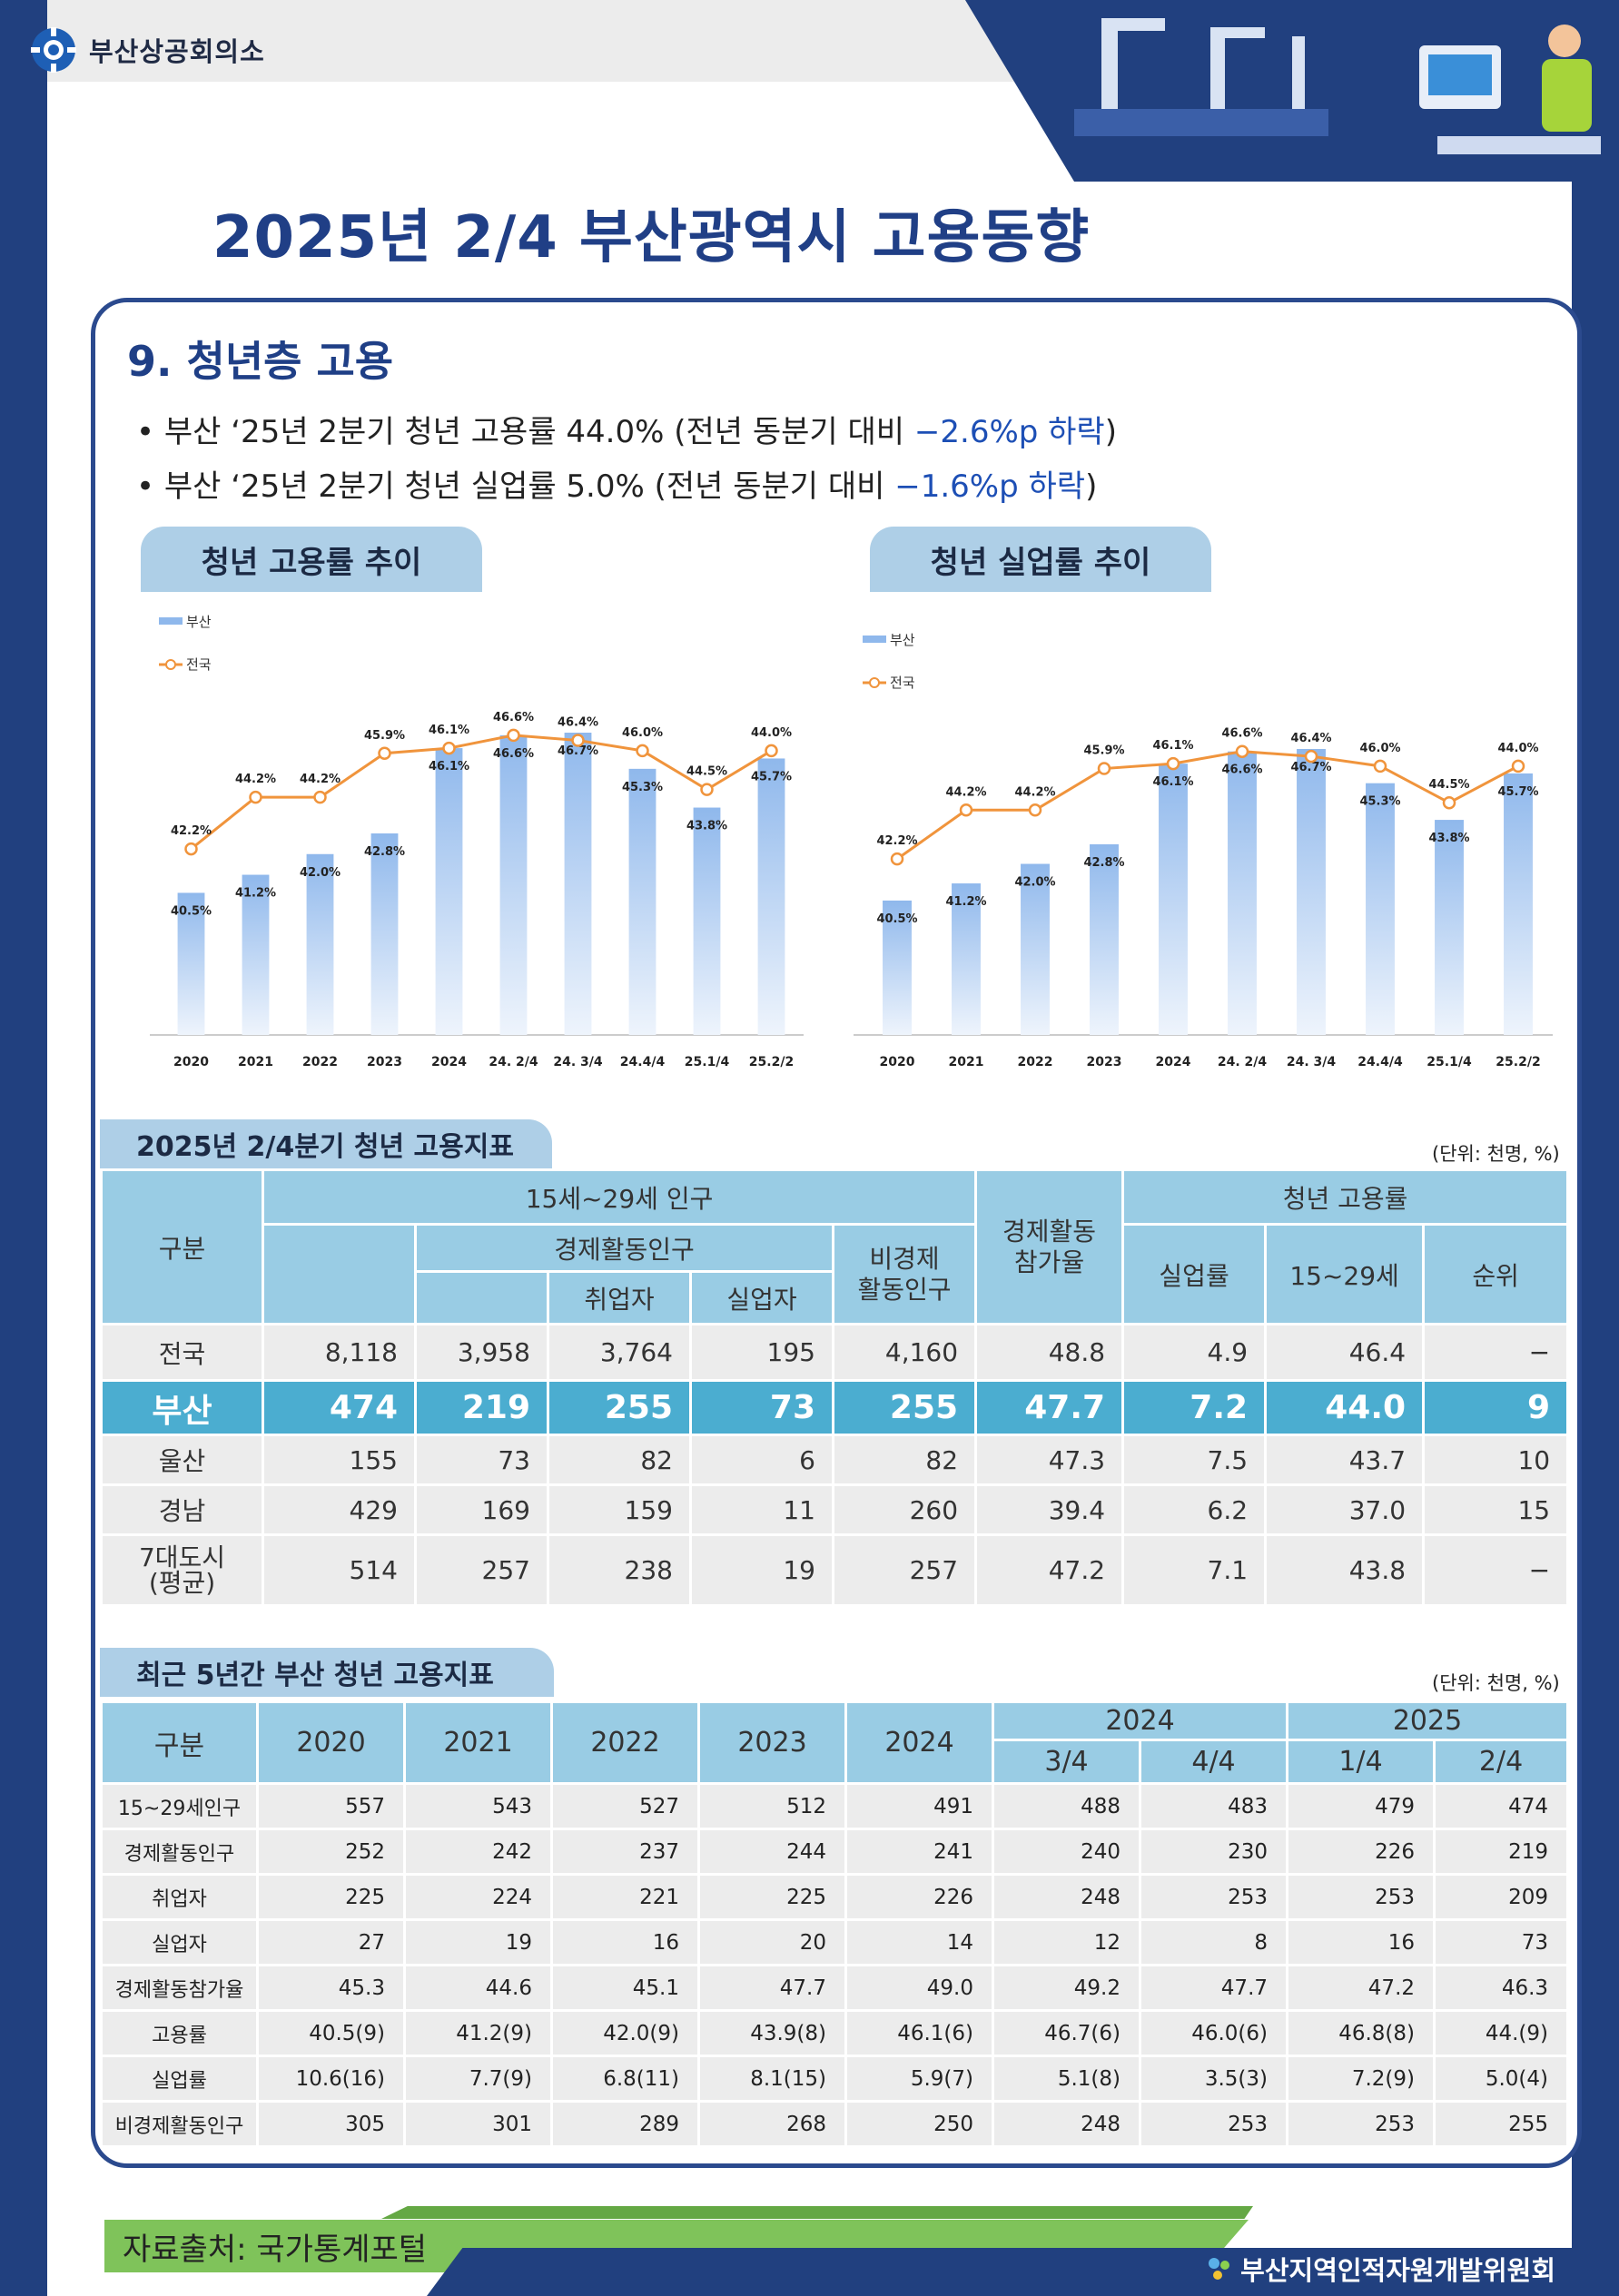 This screenshot has height=2296, width=1619. Describe the element at coordinates (772, 2124) in the screenshot. I see `table-cell: 268` at that location.